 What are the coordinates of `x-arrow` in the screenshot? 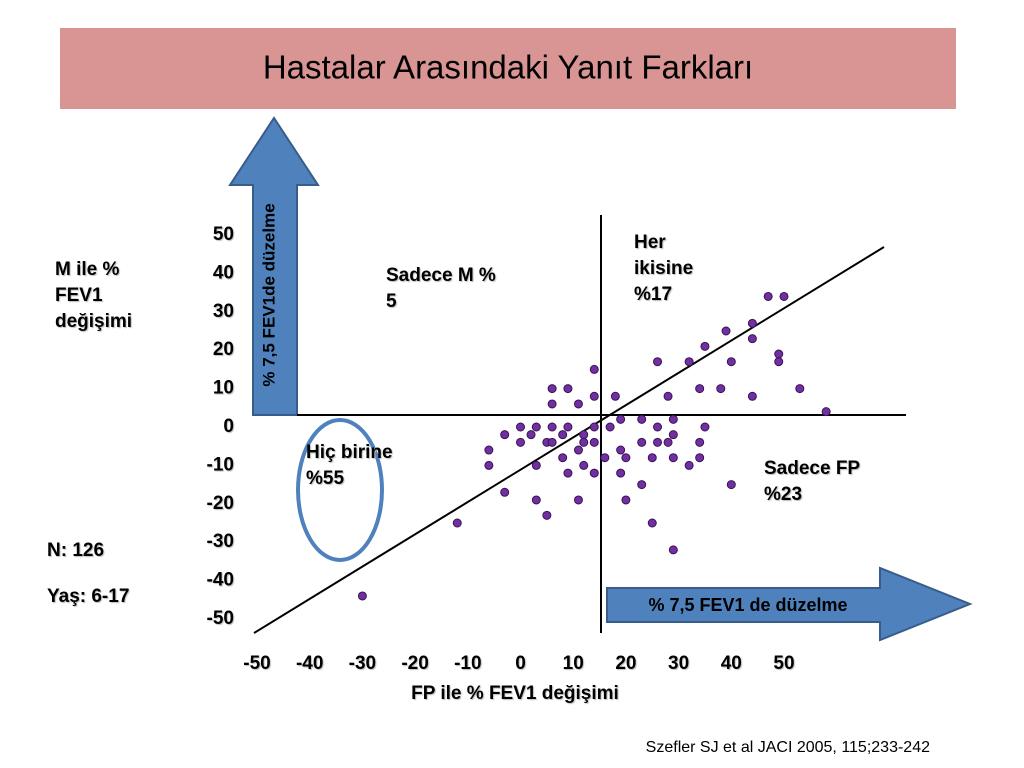 It's located at (789, 604).